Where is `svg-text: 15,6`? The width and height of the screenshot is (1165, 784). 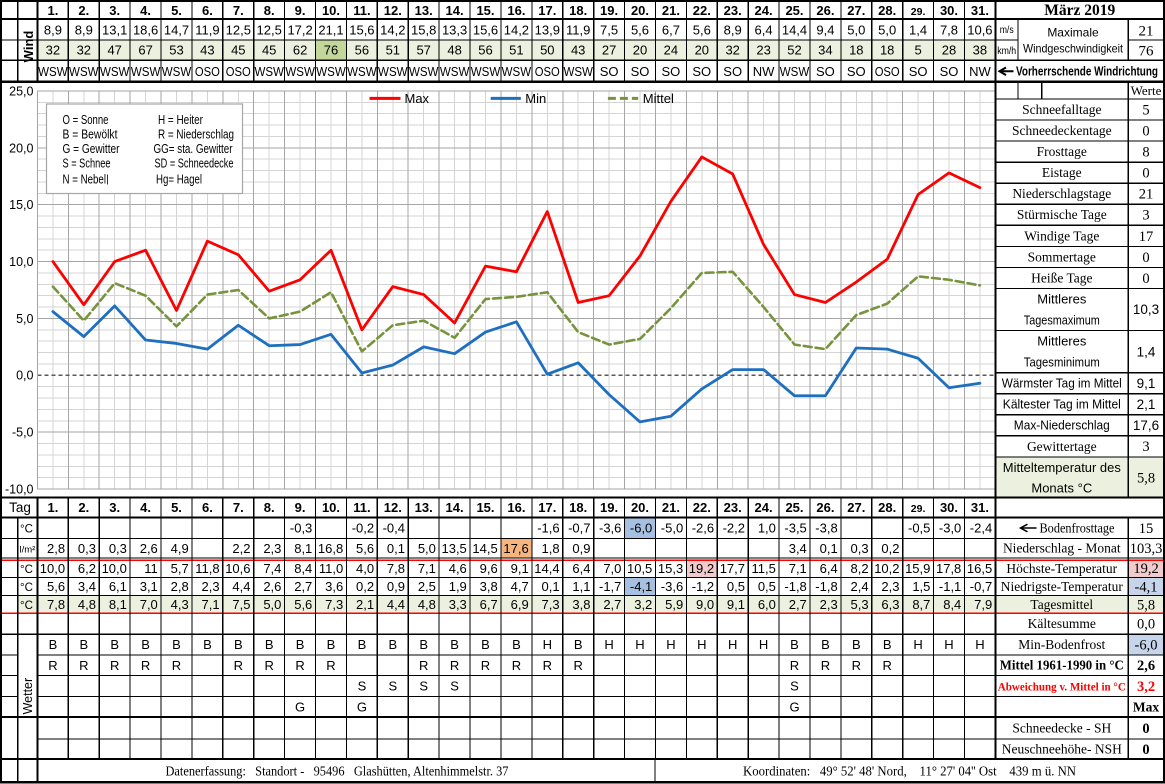
svg-text: 15,6 is located at coordinates (361, 29).